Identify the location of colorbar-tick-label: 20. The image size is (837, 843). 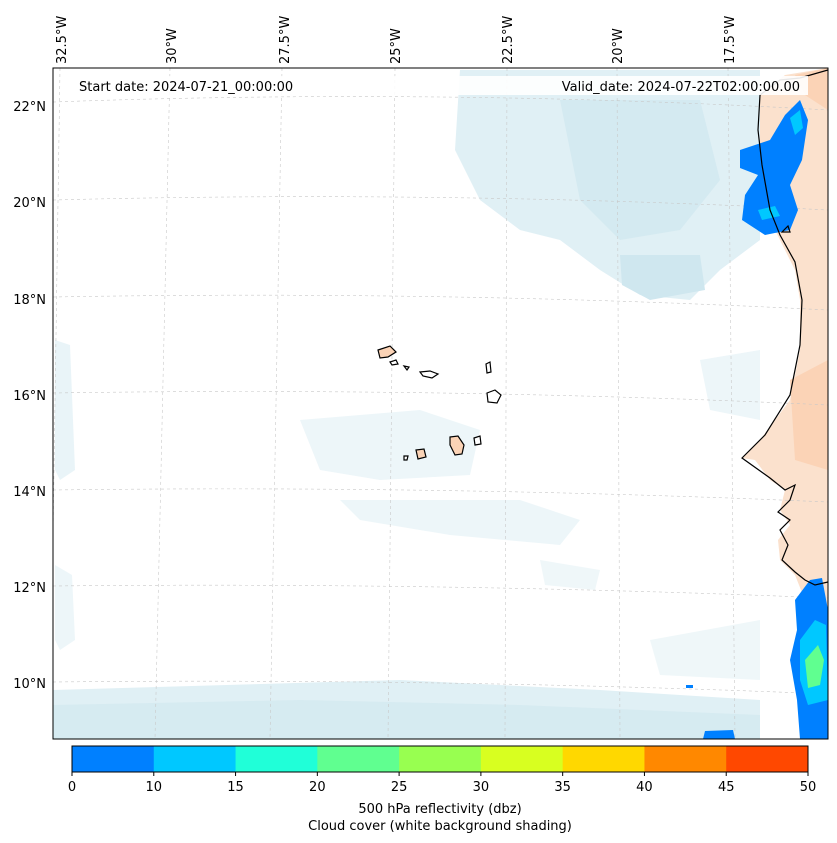
(317, 787).